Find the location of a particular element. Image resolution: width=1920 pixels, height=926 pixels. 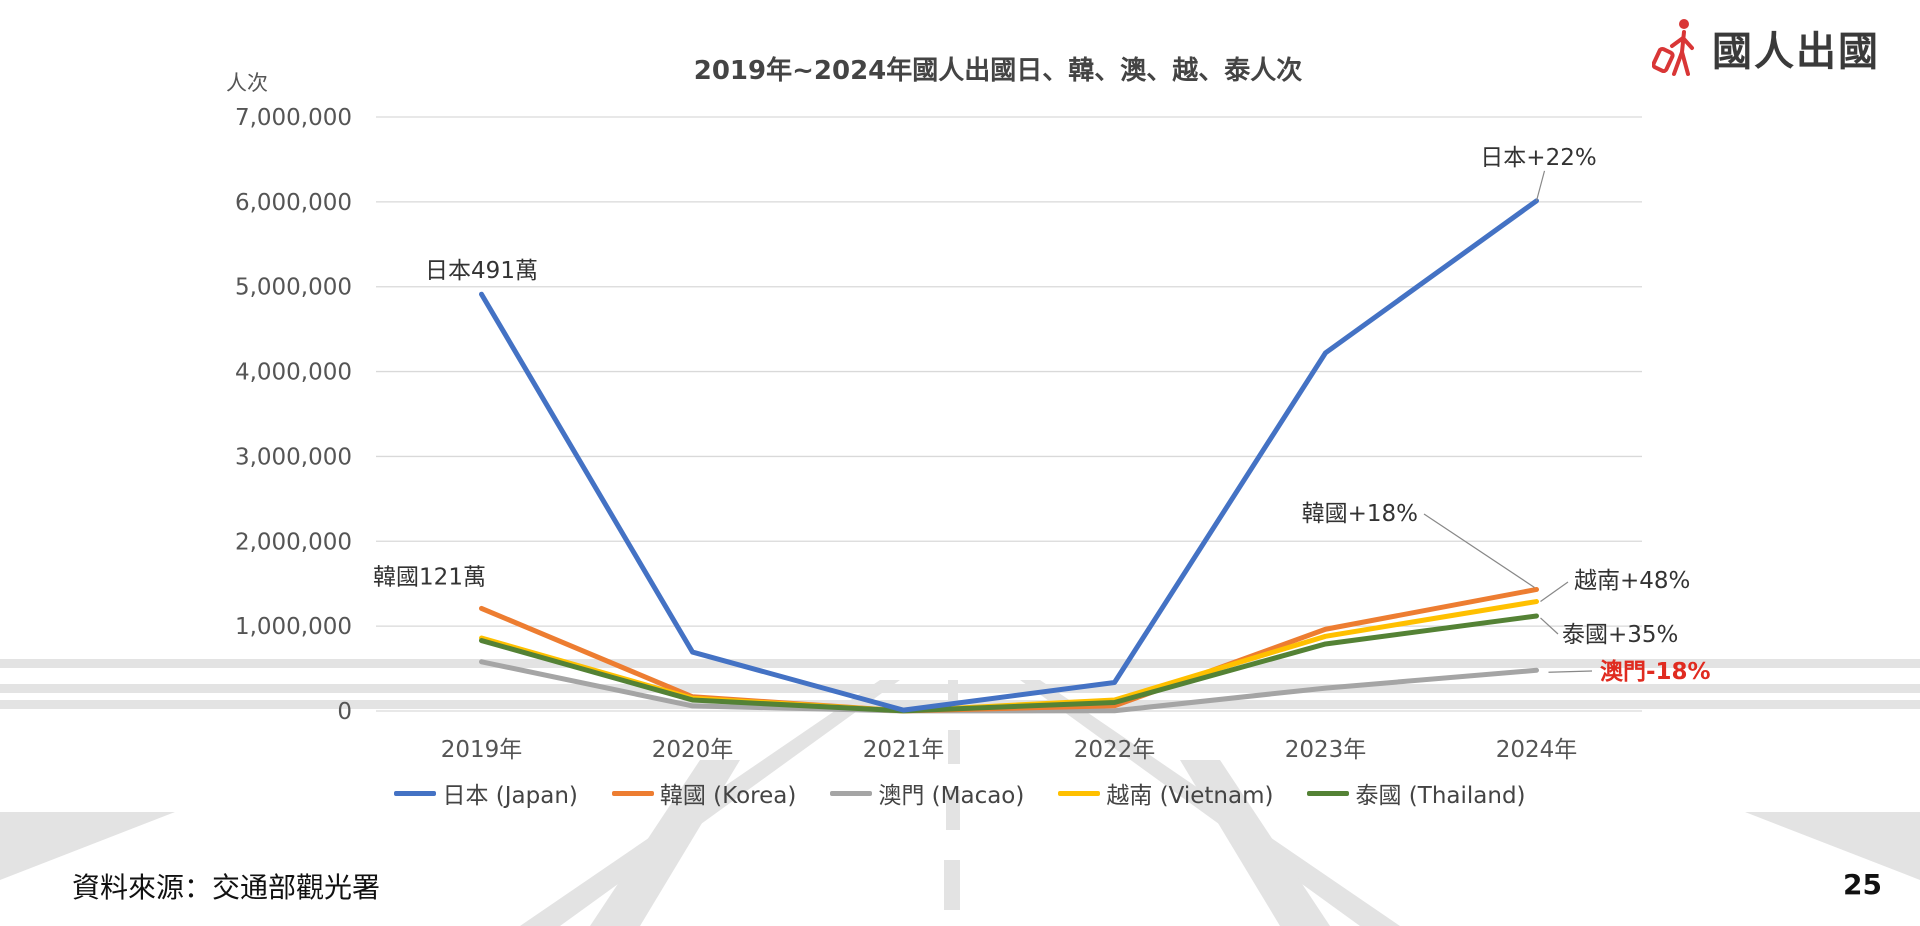

logo-text: 國人出國 is located at coordinates (1796, 52).